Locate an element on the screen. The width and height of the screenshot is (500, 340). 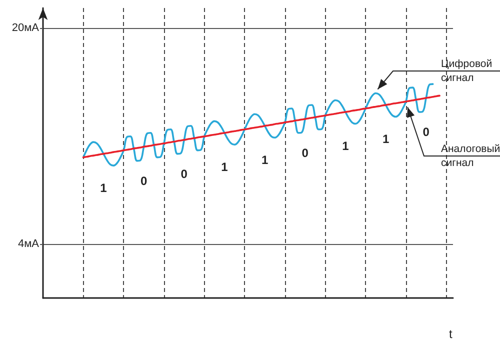
x-axis-title: t is located at coordinates (451, 333).